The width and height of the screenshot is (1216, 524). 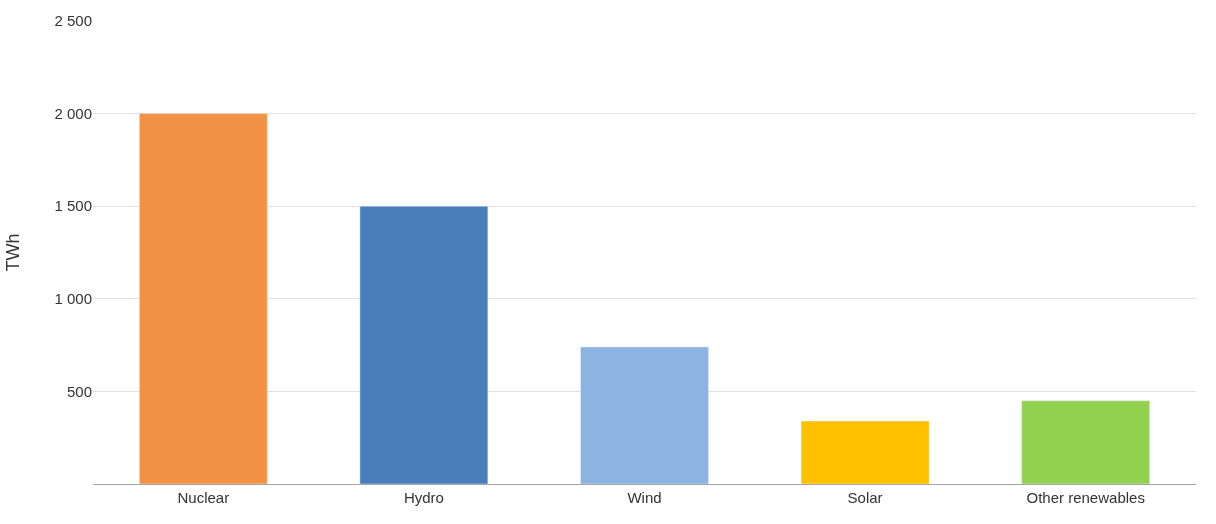 I want to click on x-tick-label: Wind, so click(x=644, y=497).